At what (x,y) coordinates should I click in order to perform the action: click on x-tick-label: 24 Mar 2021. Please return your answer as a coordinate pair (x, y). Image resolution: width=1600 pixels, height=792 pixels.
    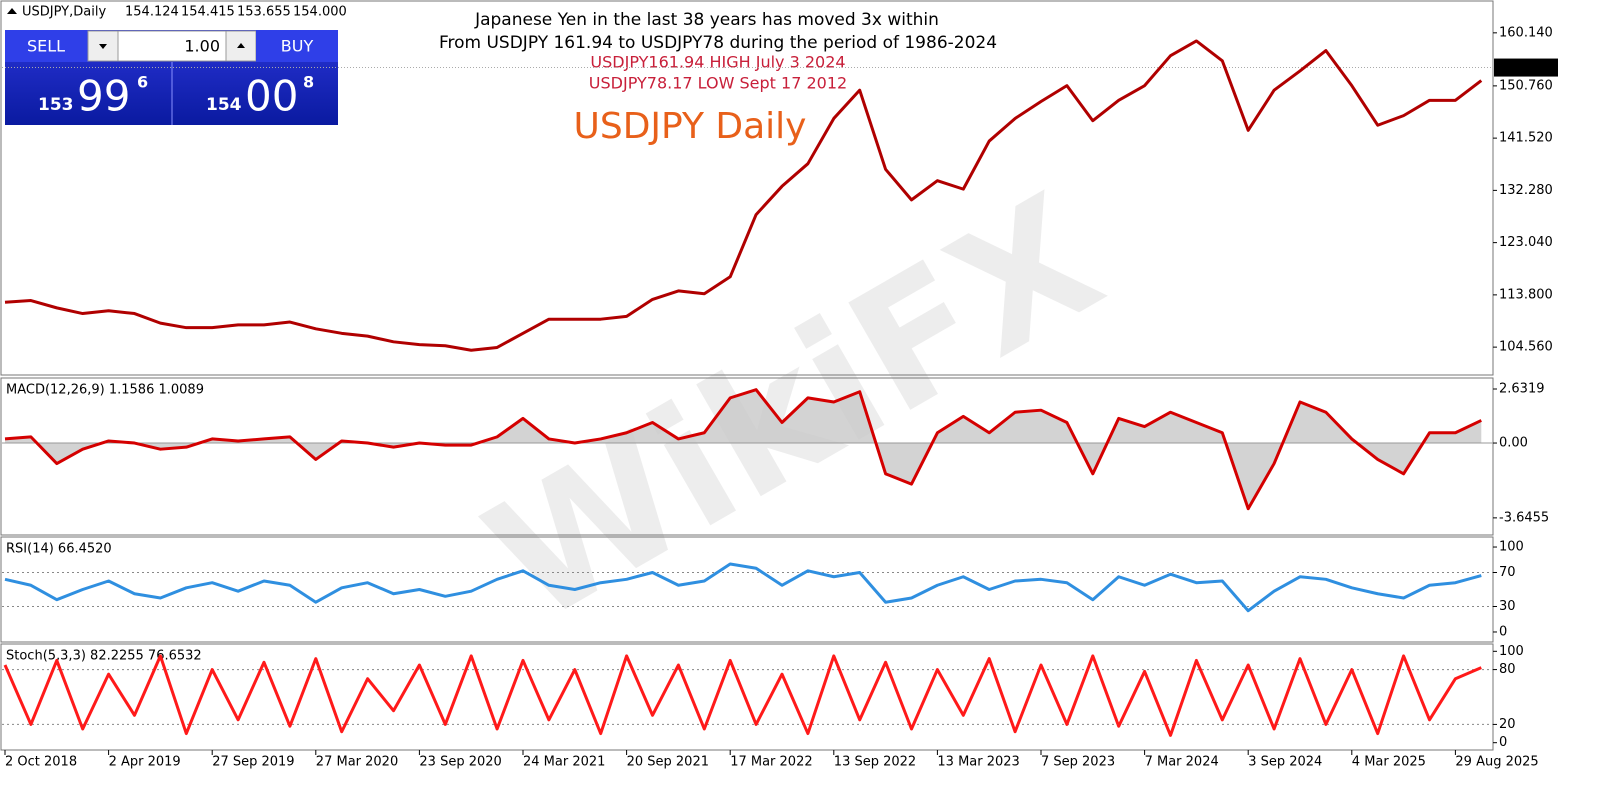
    Looking at the image, I should click on (564, 762).